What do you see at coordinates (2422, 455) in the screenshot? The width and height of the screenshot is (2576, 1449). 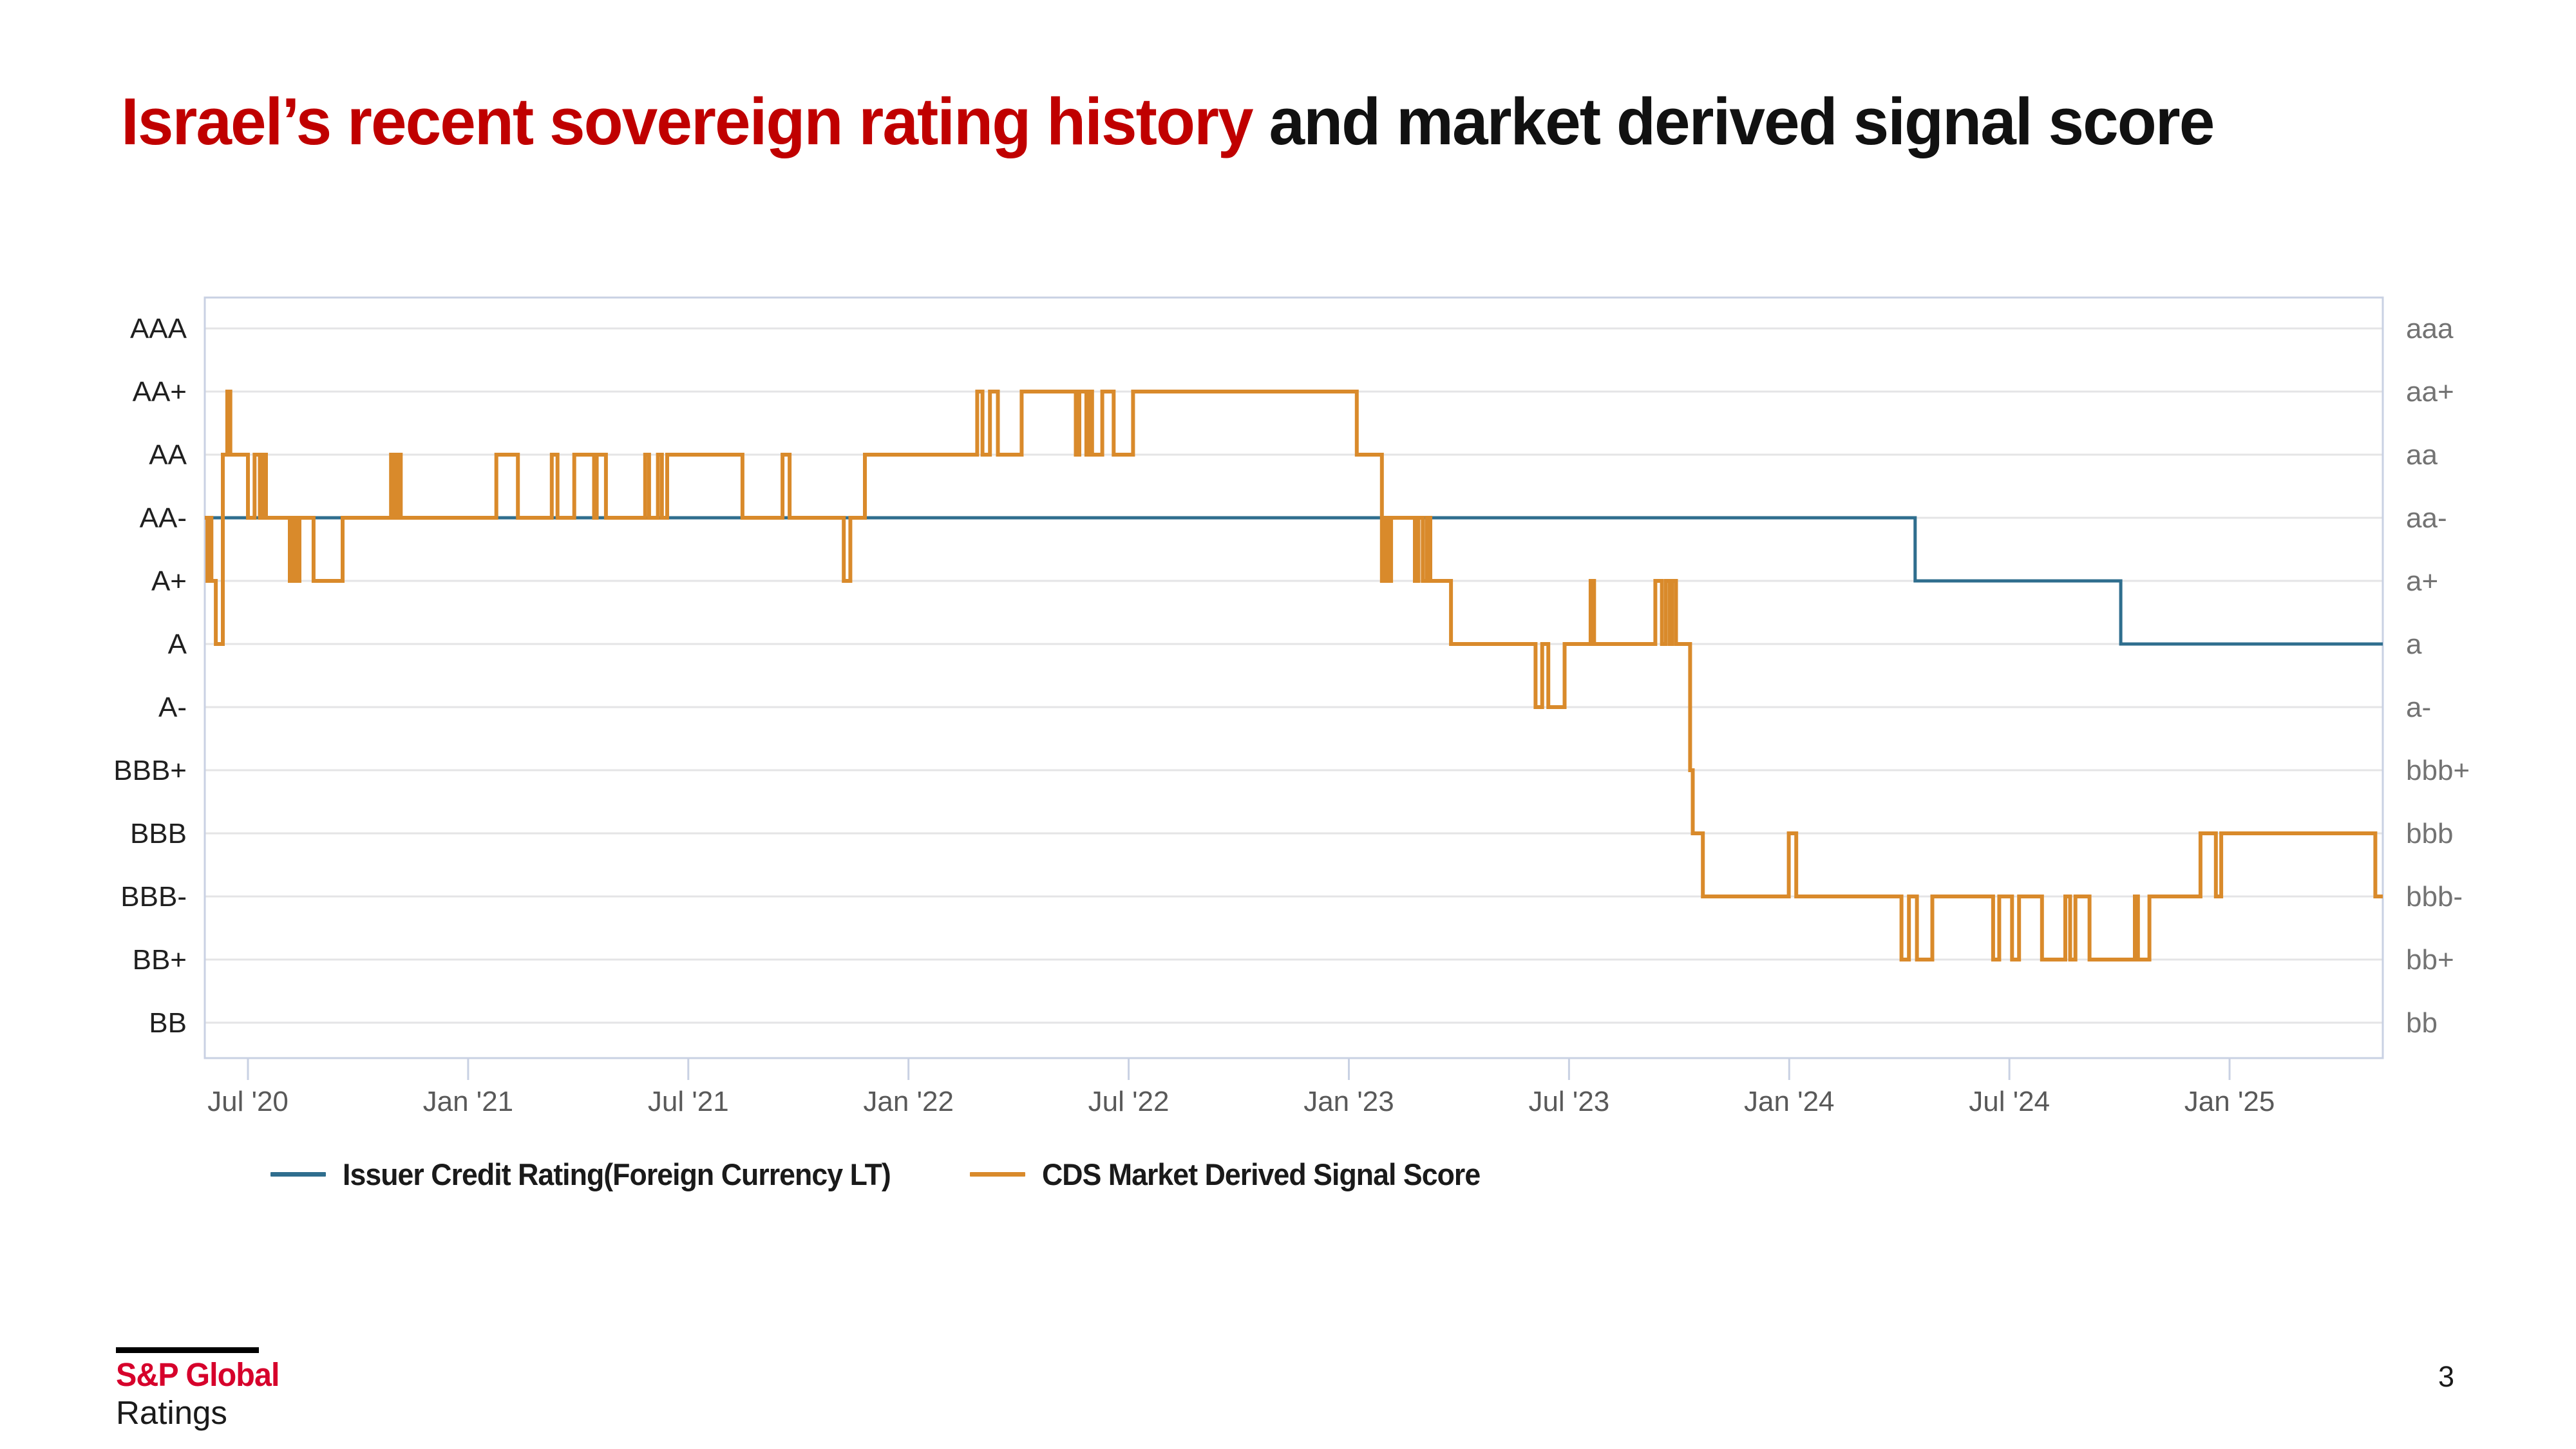 I see `y-axis-label-right: aa` at bounding box center [2422, 455].